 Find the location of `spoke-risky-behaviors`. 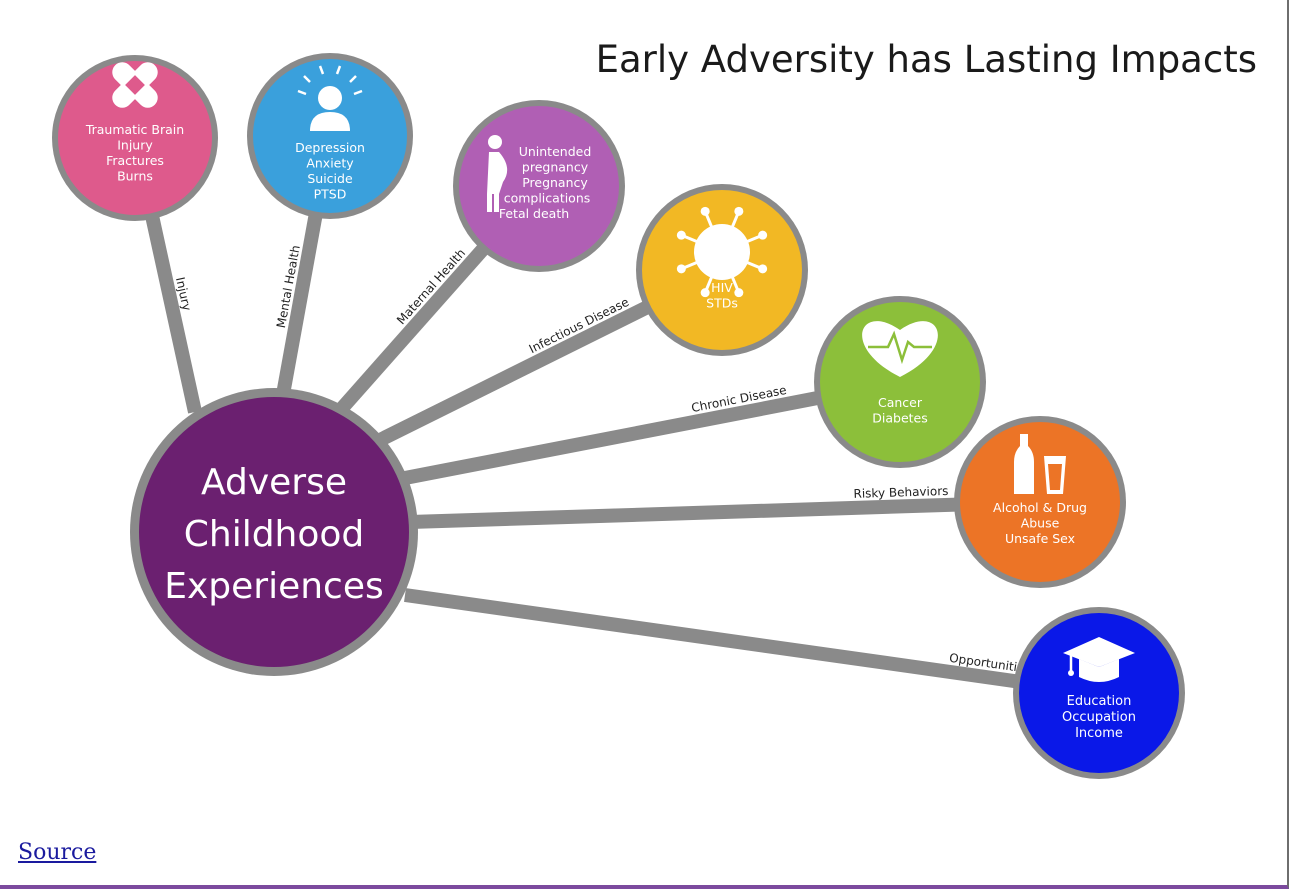

spoke-risky-behaviors is located at coordinates (725, 512).